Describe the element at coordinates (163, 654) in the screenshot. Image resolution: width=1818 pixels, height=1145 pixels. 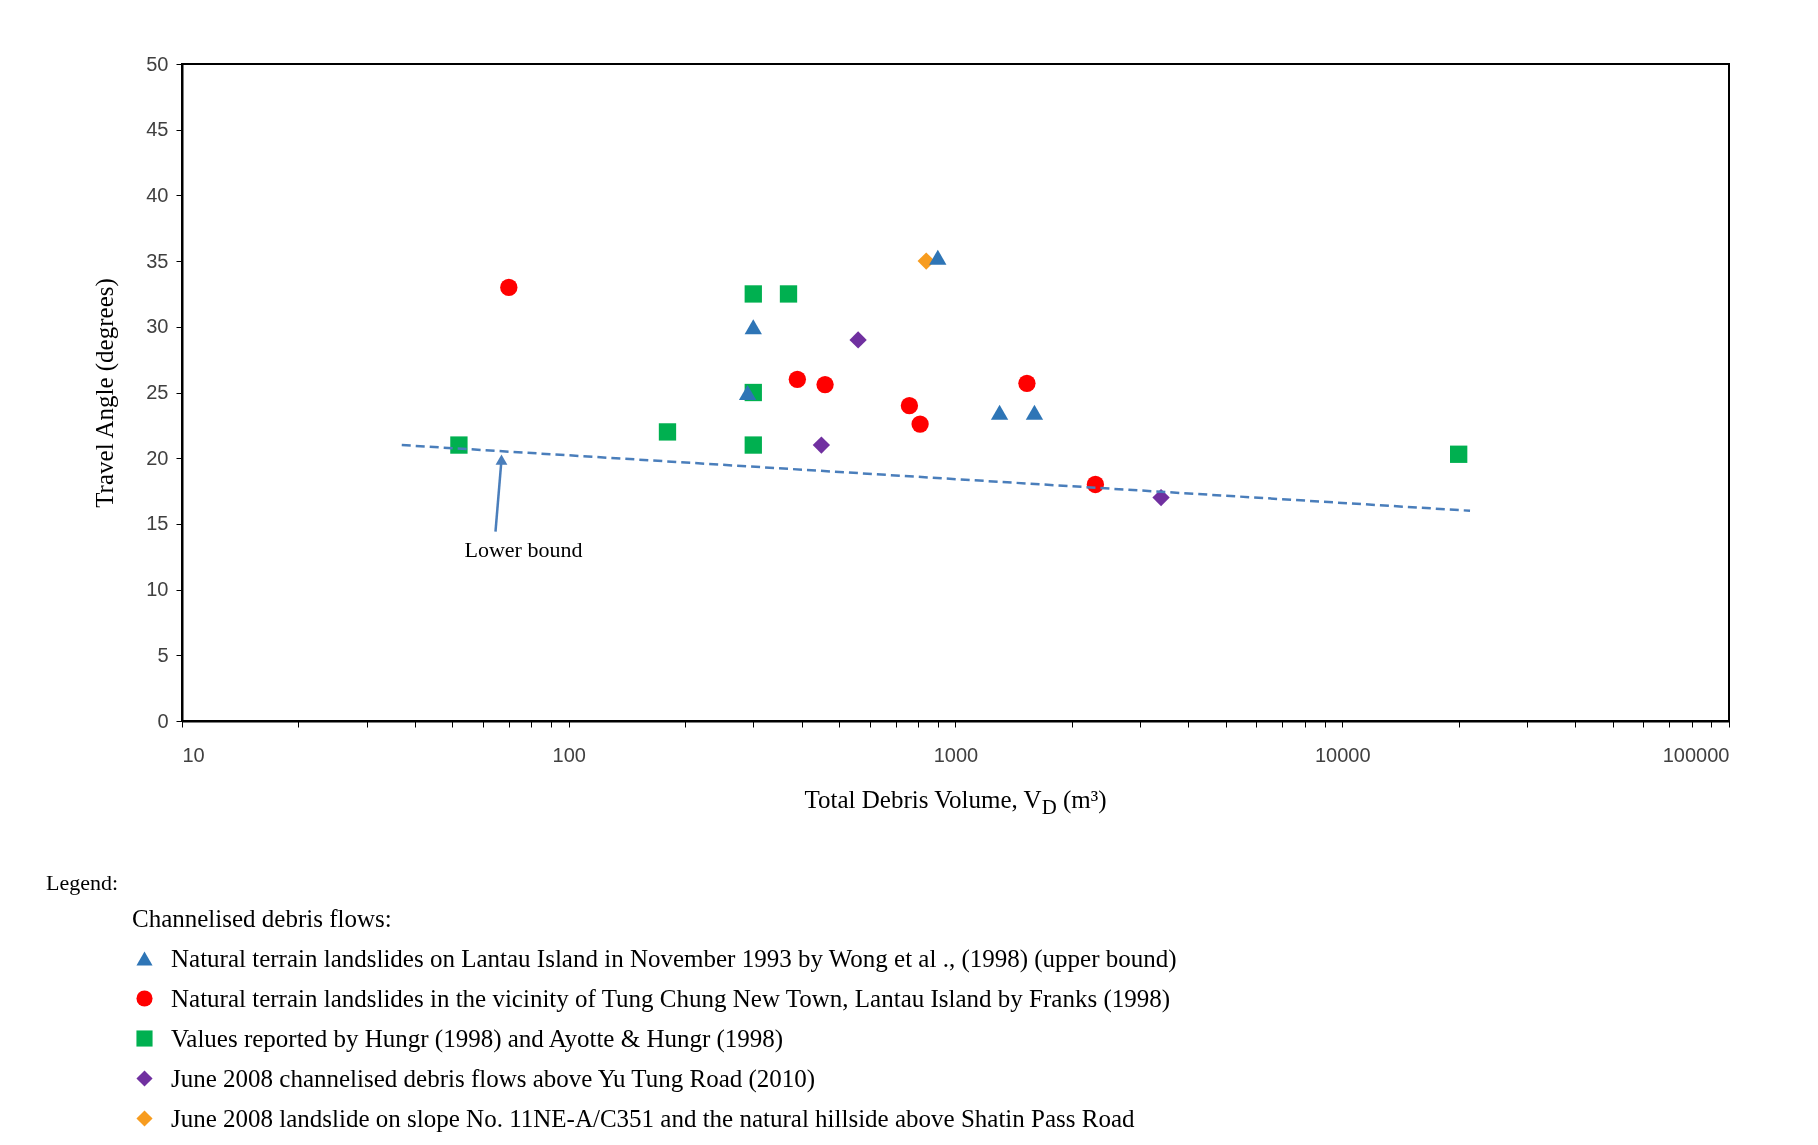
I see `y-tick-label: 5` at that location.